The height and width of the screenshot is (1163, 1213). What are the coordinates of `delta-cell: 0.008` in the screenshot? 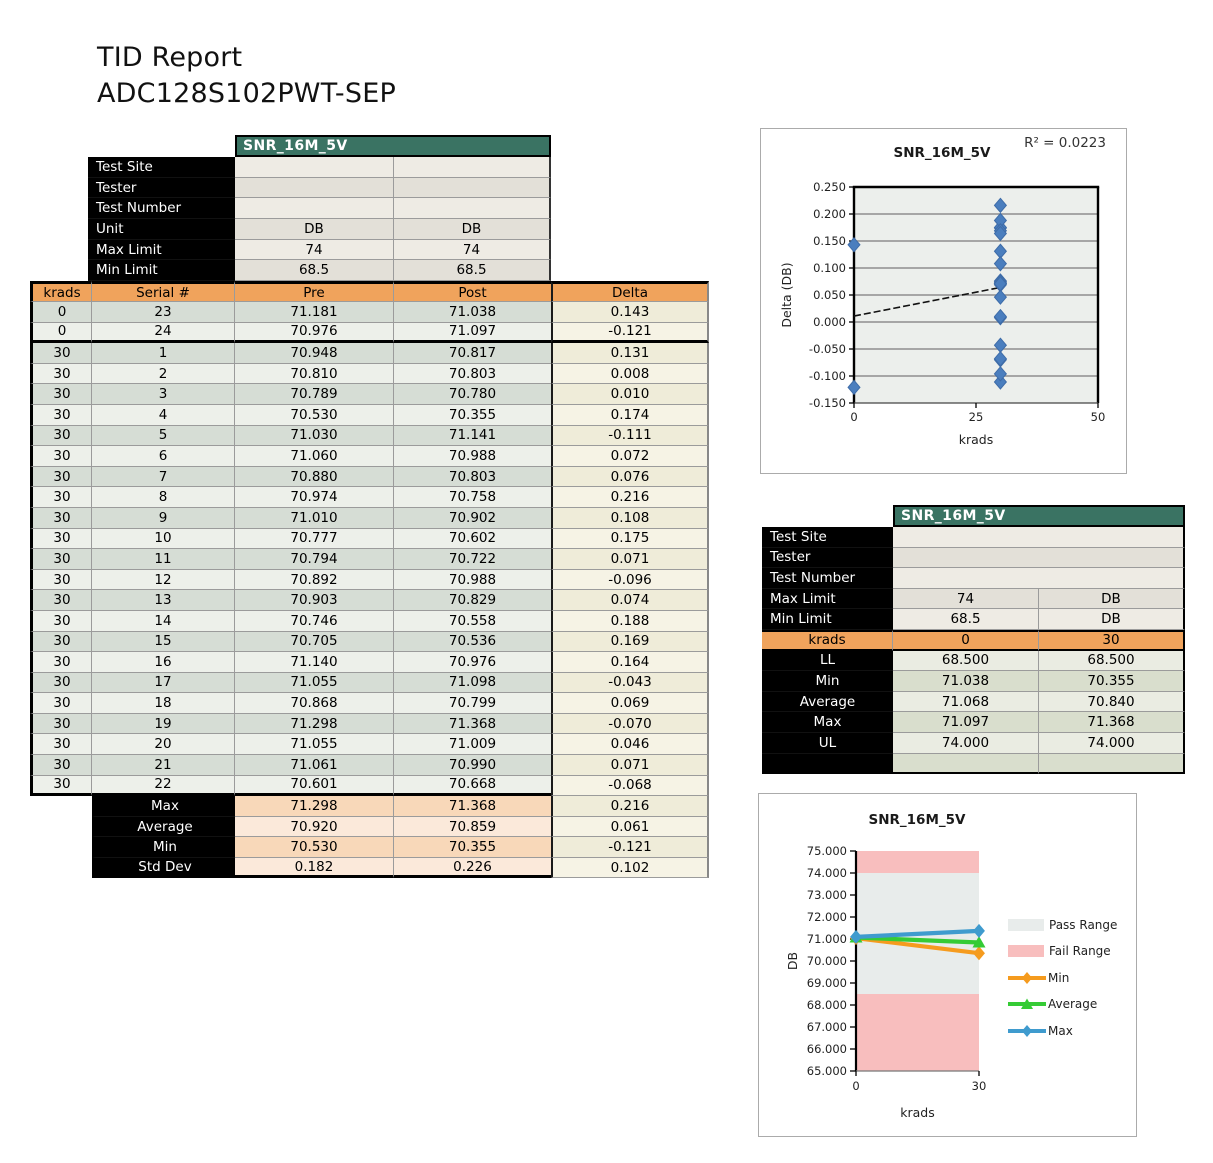 It's located at (630, 374).